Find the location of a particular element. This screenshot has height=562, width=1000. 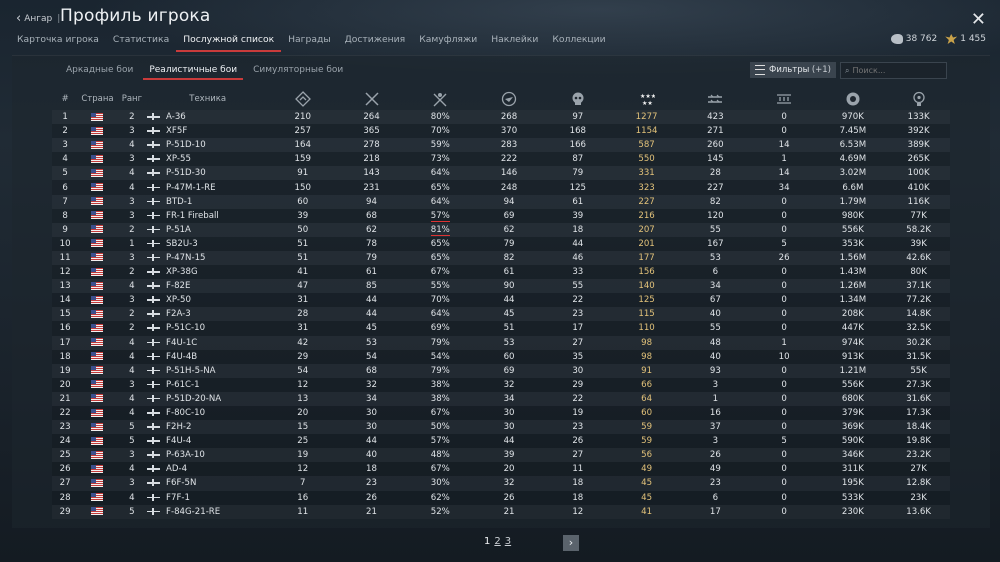

table-row: 1 2 A-36 210 264 80% 268 97 1277 423 0 970K 133K is located at coordinates (501, 117).